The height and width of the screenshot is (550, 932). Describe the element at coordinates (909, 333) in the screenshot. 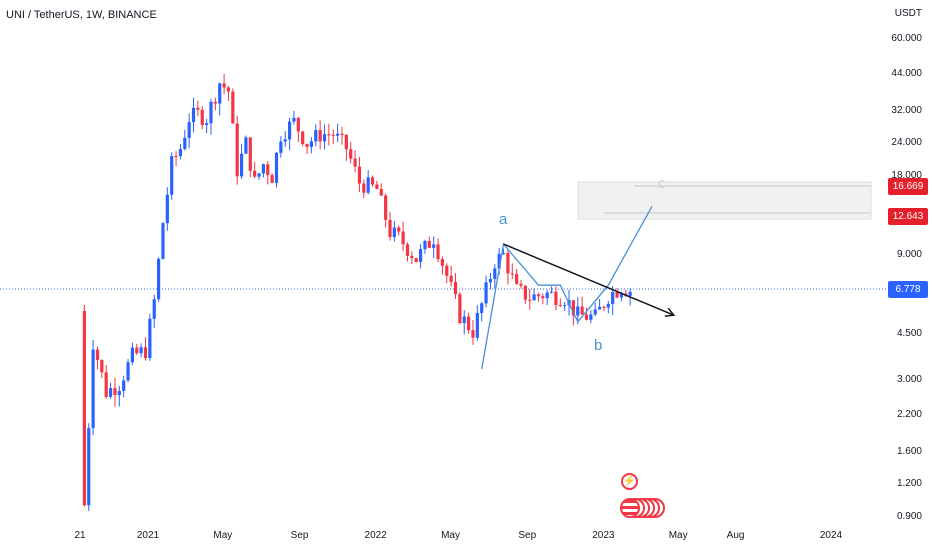

I see `price-tick-label: 4.500` at that location.